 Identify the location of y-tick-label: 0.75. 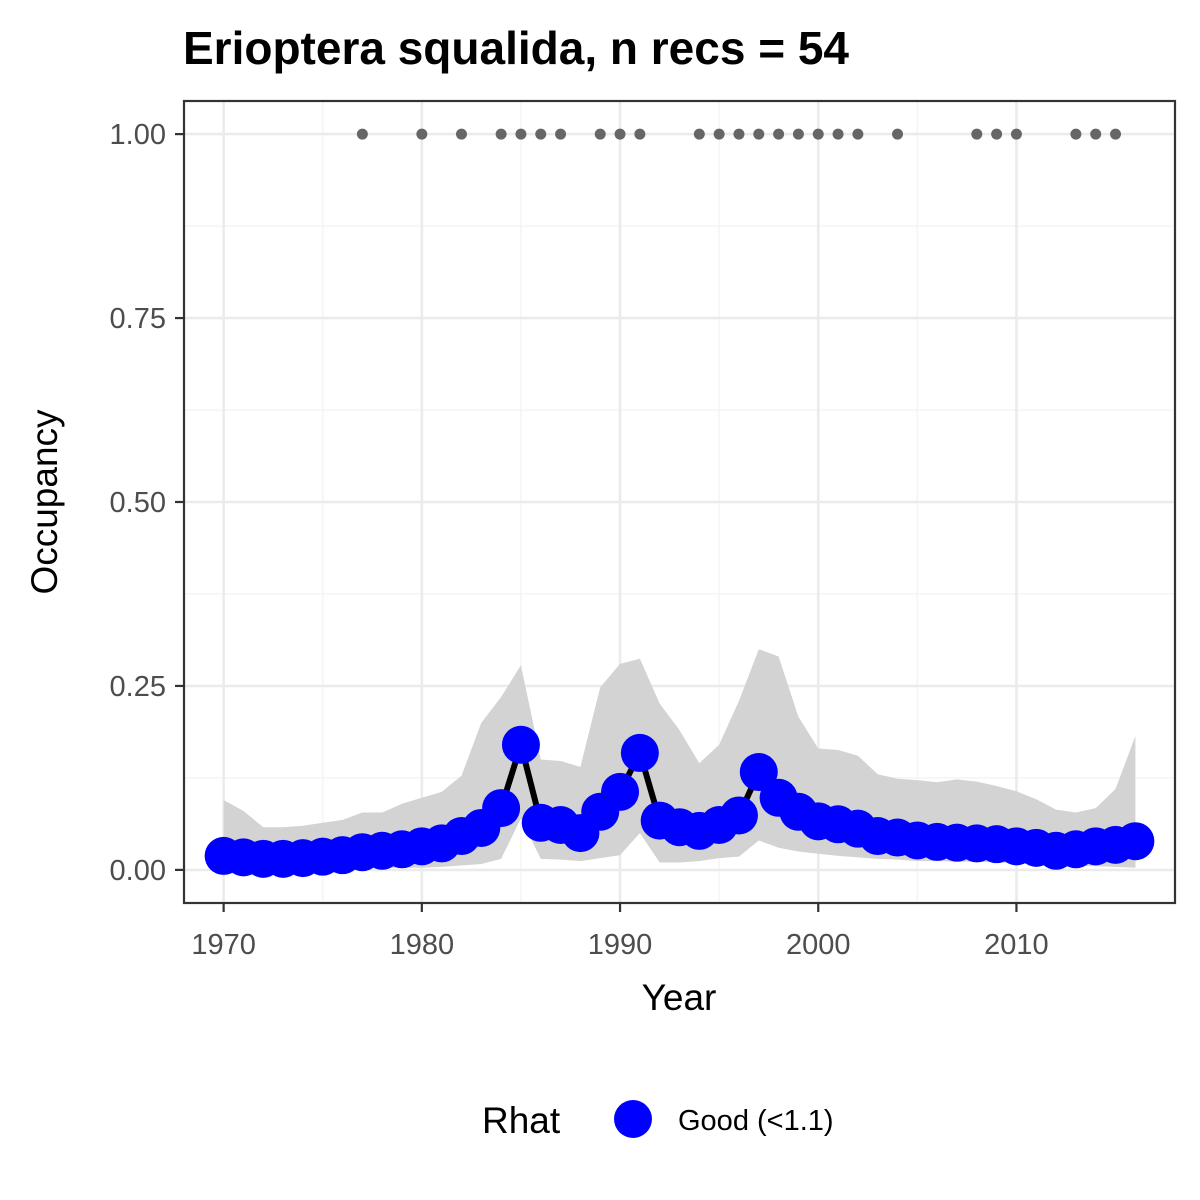
(138, 319).